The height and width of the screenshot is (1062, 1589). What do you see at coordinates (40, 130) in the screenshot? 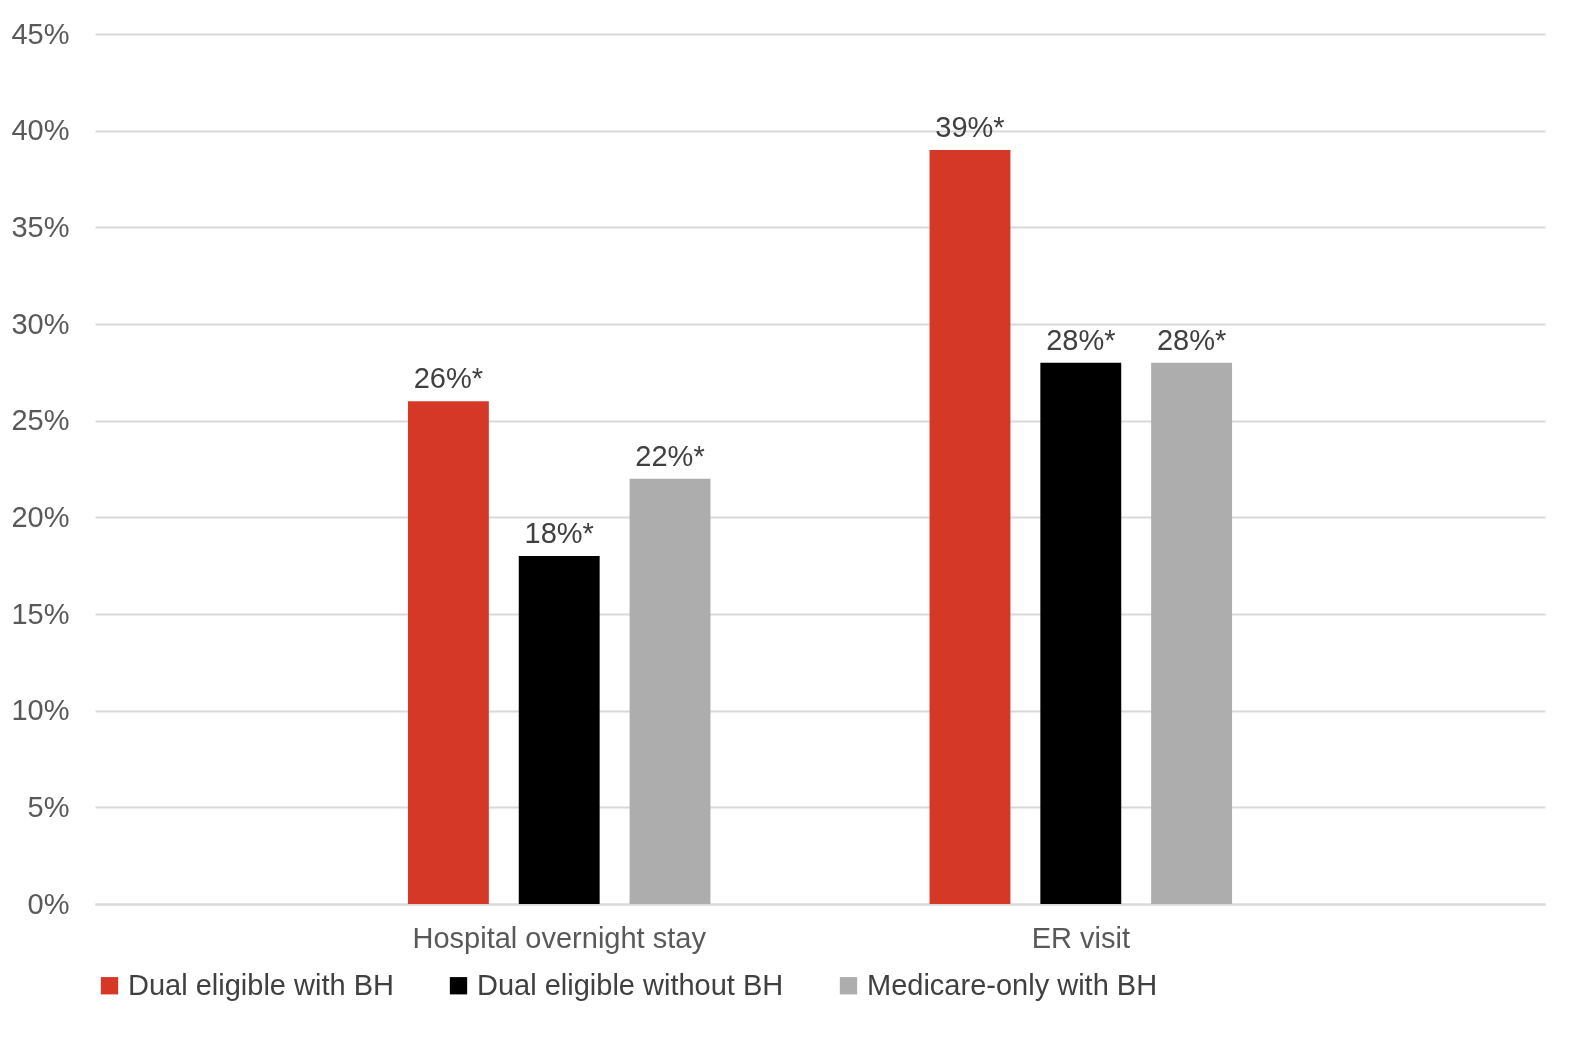
I see `y-tick-label: 40%` at bounding box center [40, 130].